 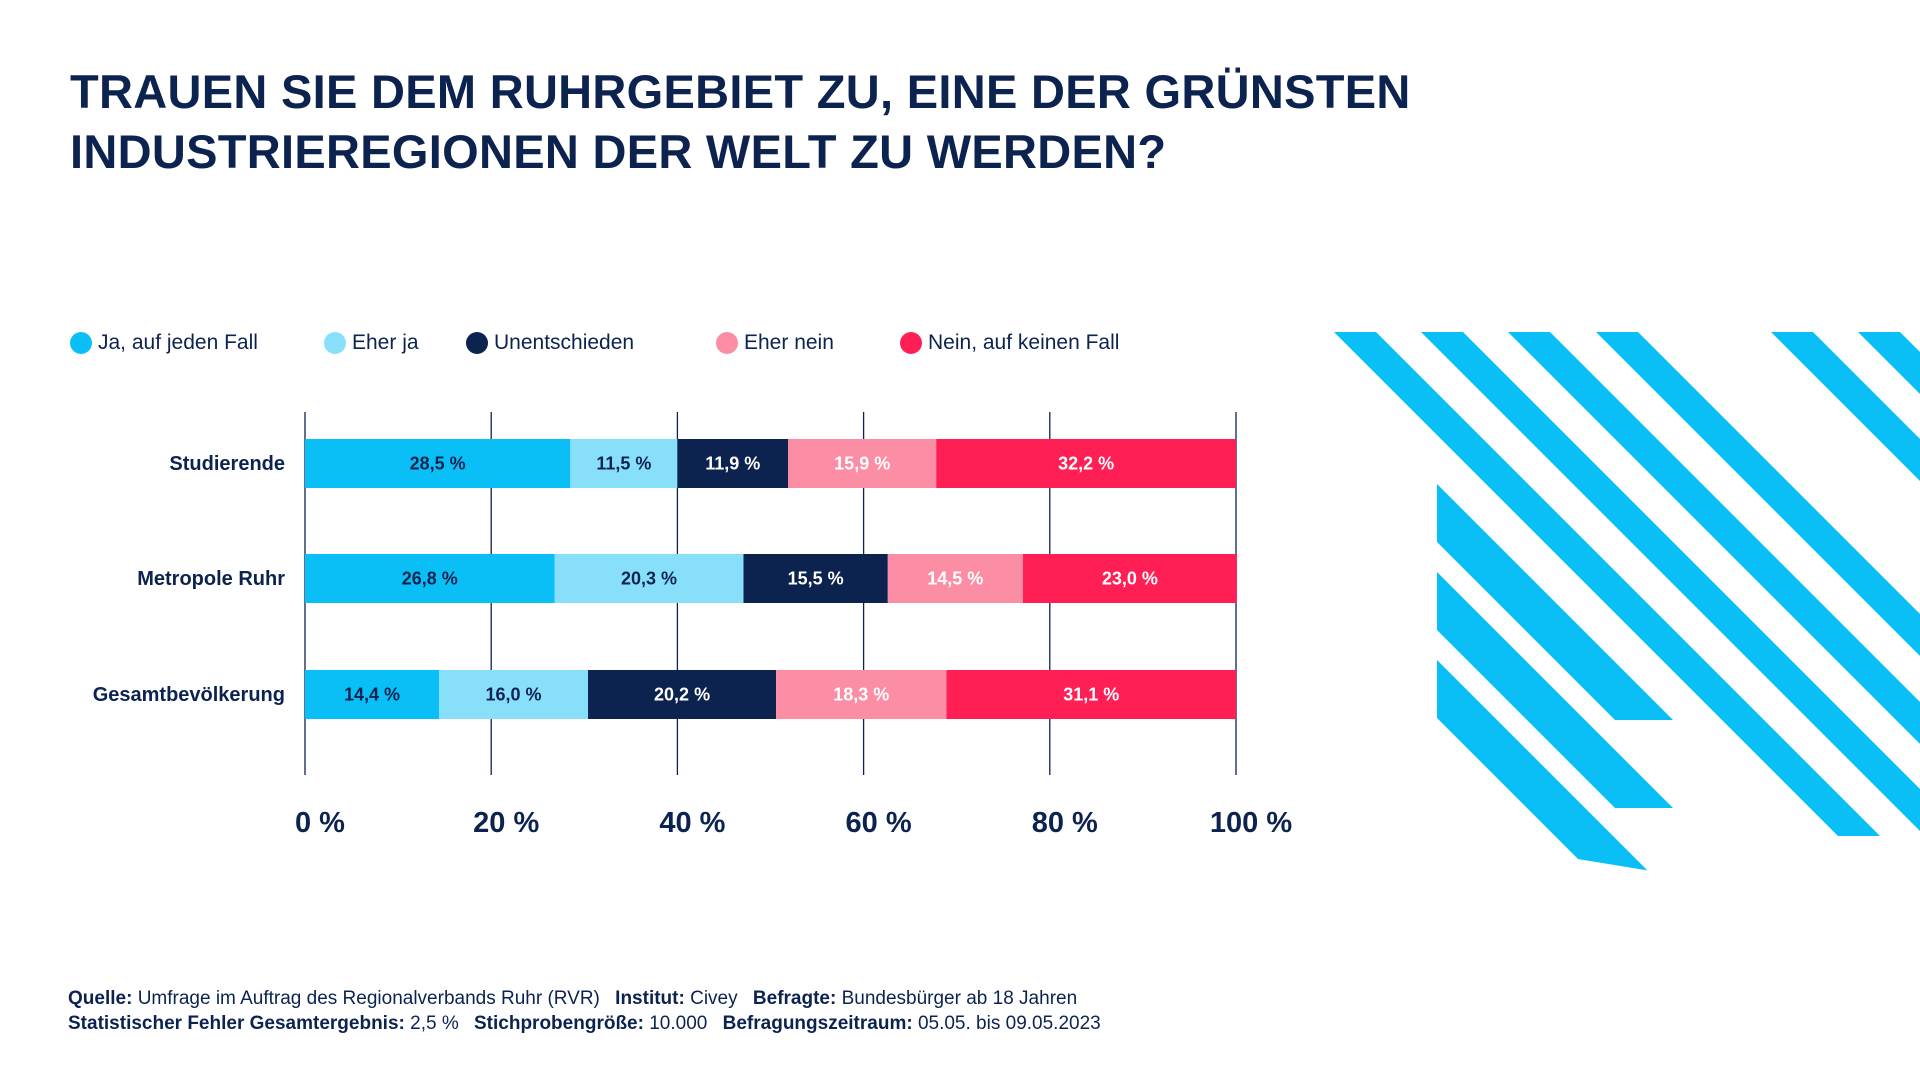 What do you see at coordinates (817, 1023) in the screenshot?
I see `footer-period-label: Befragungszeitraum:` at bounding box center [817, 1023].